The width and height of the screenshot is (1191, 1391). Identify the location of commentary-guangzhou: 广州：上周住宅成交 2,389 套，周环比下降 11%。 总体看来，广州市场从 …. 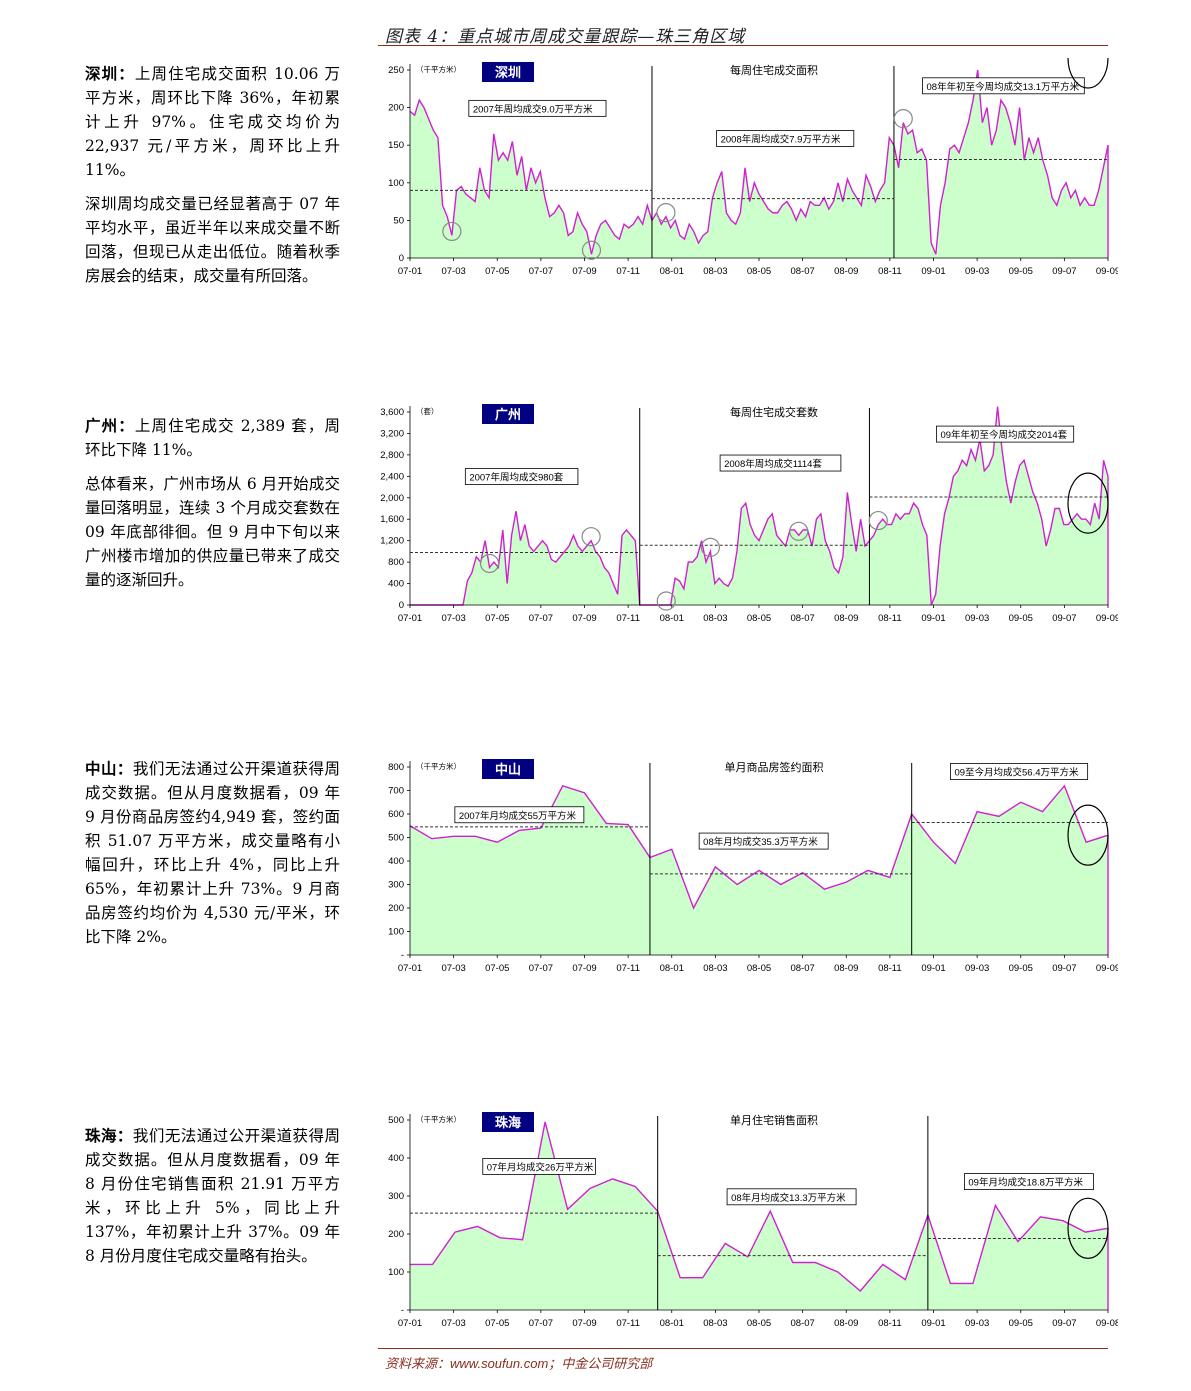
(212, 508).